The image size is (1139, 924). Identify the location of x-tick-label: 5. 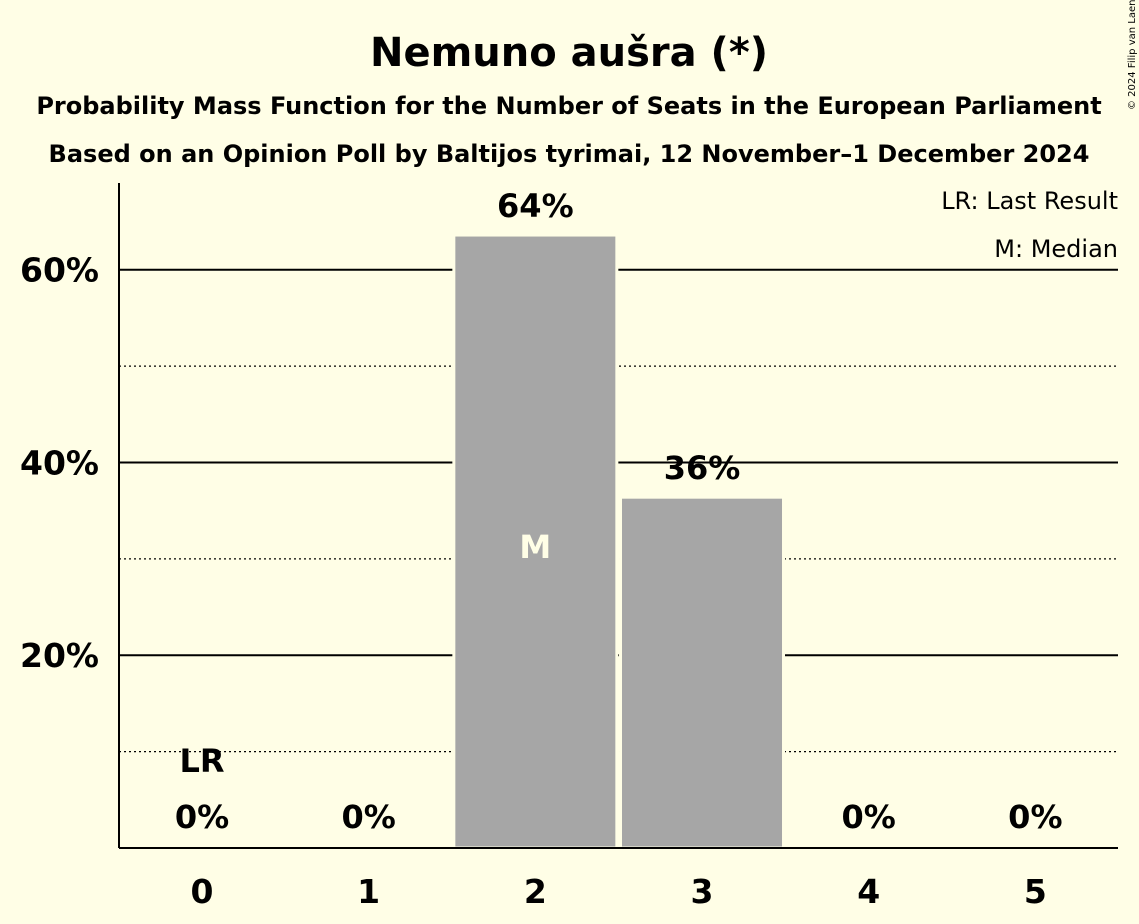
(1035, 891).